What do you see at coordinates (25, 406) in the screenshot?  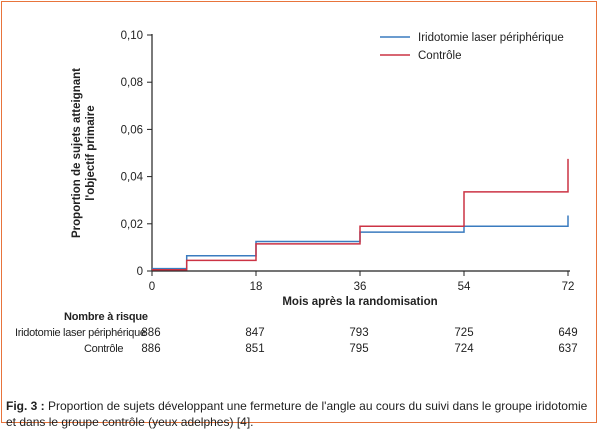 I see `caption-fig-label: Fig. 3 :` at bounding box center [25, 406].